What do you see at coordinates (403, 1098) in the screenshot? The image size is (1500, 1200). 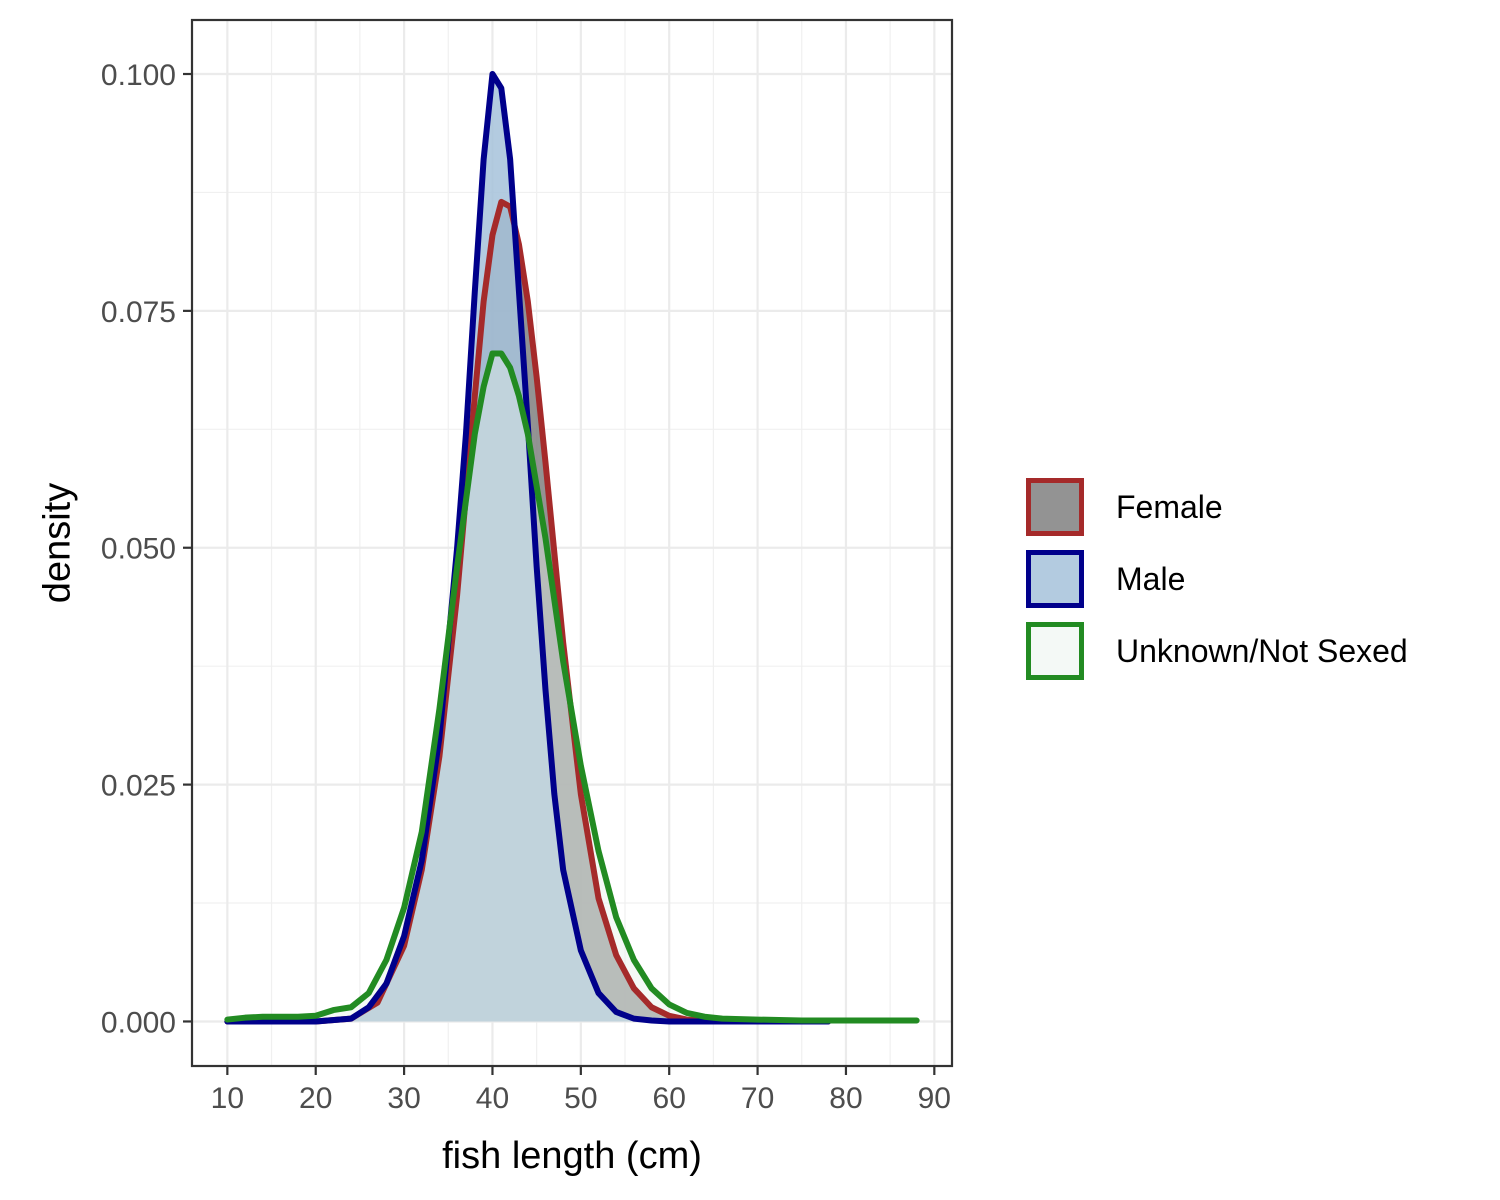 I see `x-tick-label: 30` at bounding box center [403, 1098].